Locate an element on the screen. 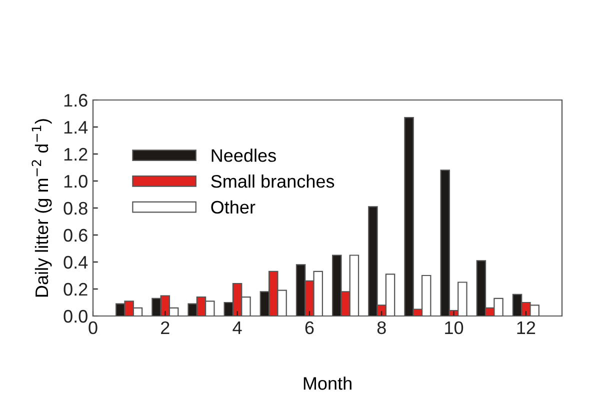 This screenshot has height=399, width=606. legend-label: Small branches is located at coordinates (272, 181).